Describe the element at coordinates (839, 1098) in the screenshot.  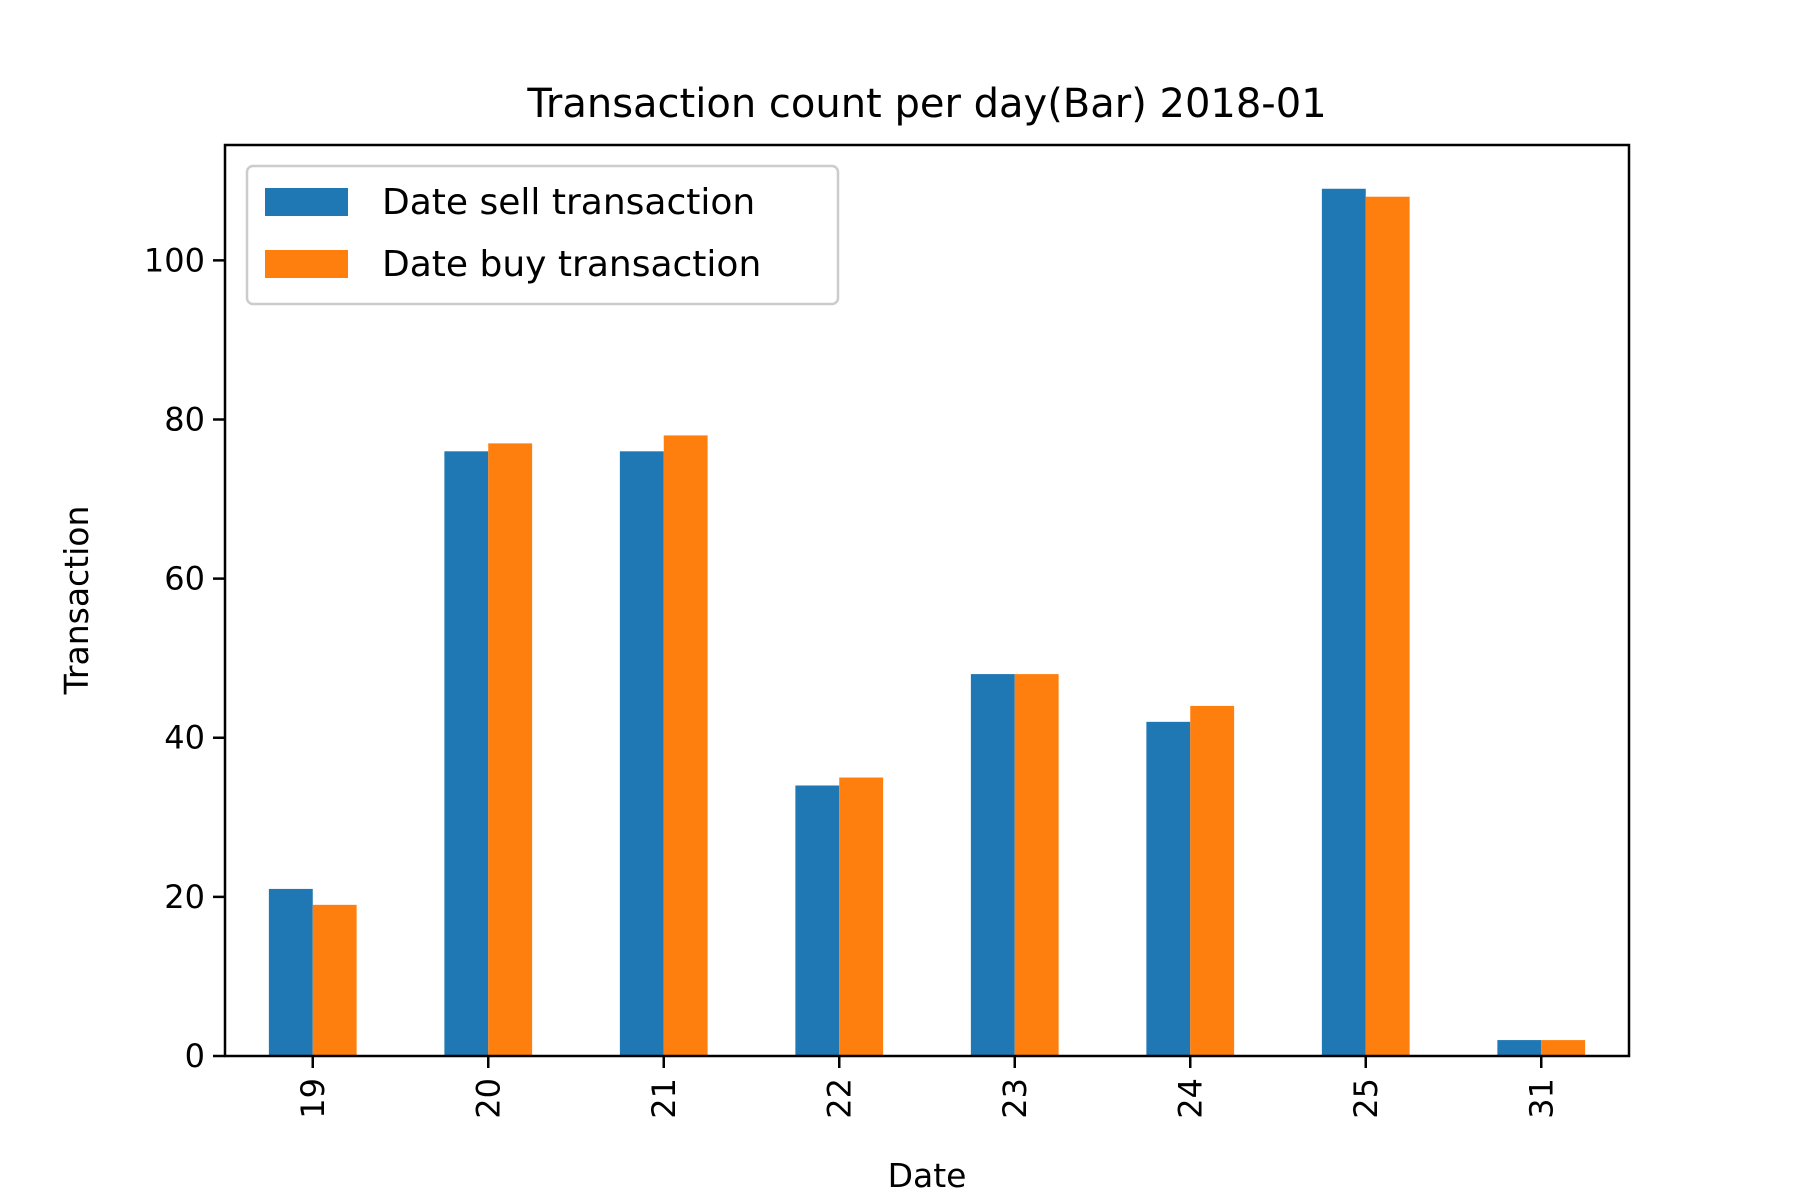
I see `x-tick-label: 22` at that location.